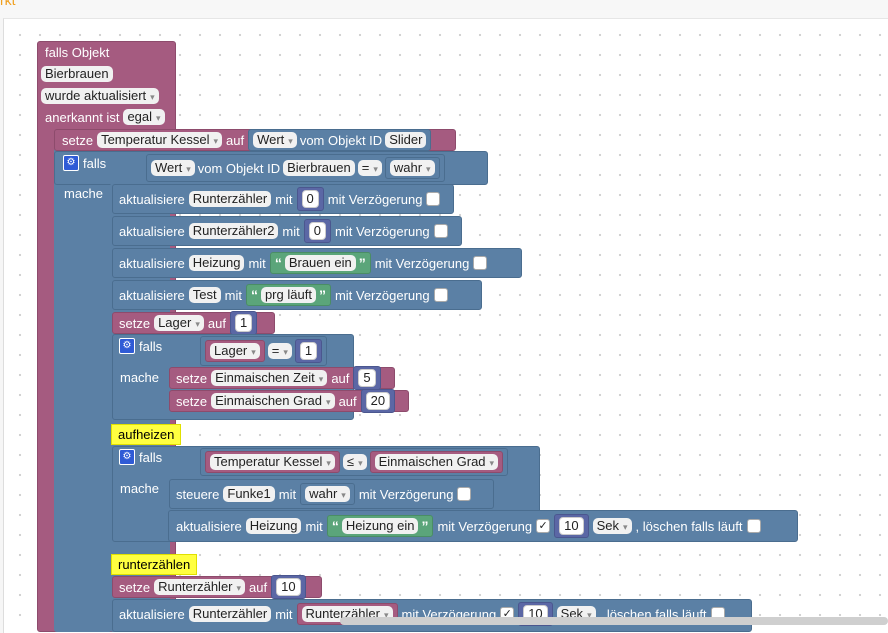  Describe the element at coordinates (273, 401) in the screenshot. I see `if2-setb-var-dropdown: Einmaischen Grad` at that location.